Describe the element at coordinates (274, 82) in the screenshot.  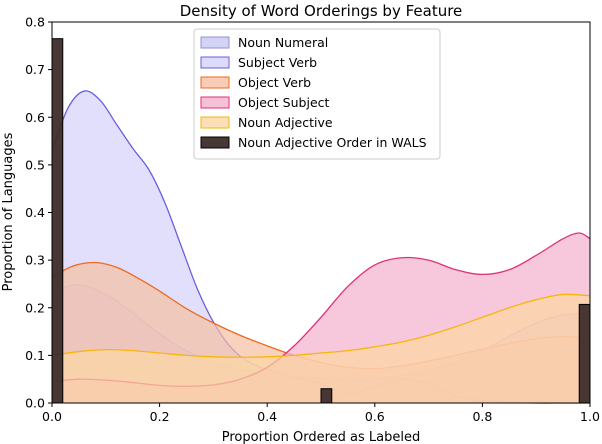
I see `legend-label: Object Verb` at that location.